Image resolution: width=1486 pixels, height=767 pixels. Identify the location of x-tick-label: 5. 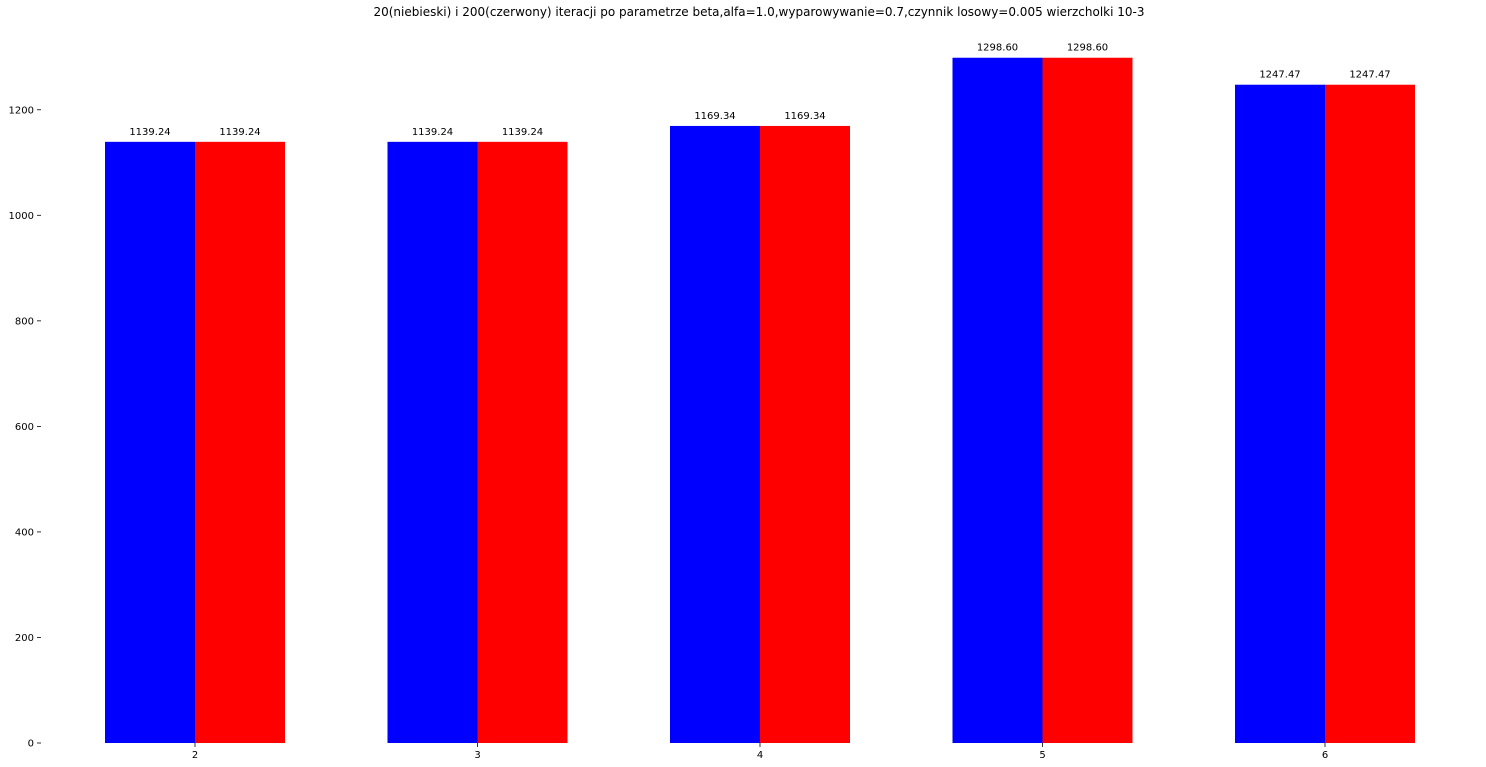
(1042, 755).